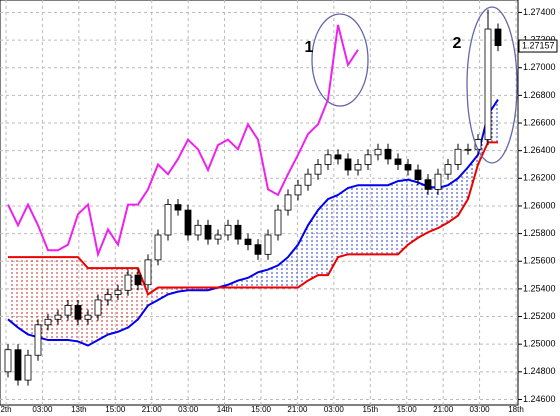  Describe the element at coordinates (539, 205) in the screenshot. I see `y-tick-label: 1.26000` at that location.